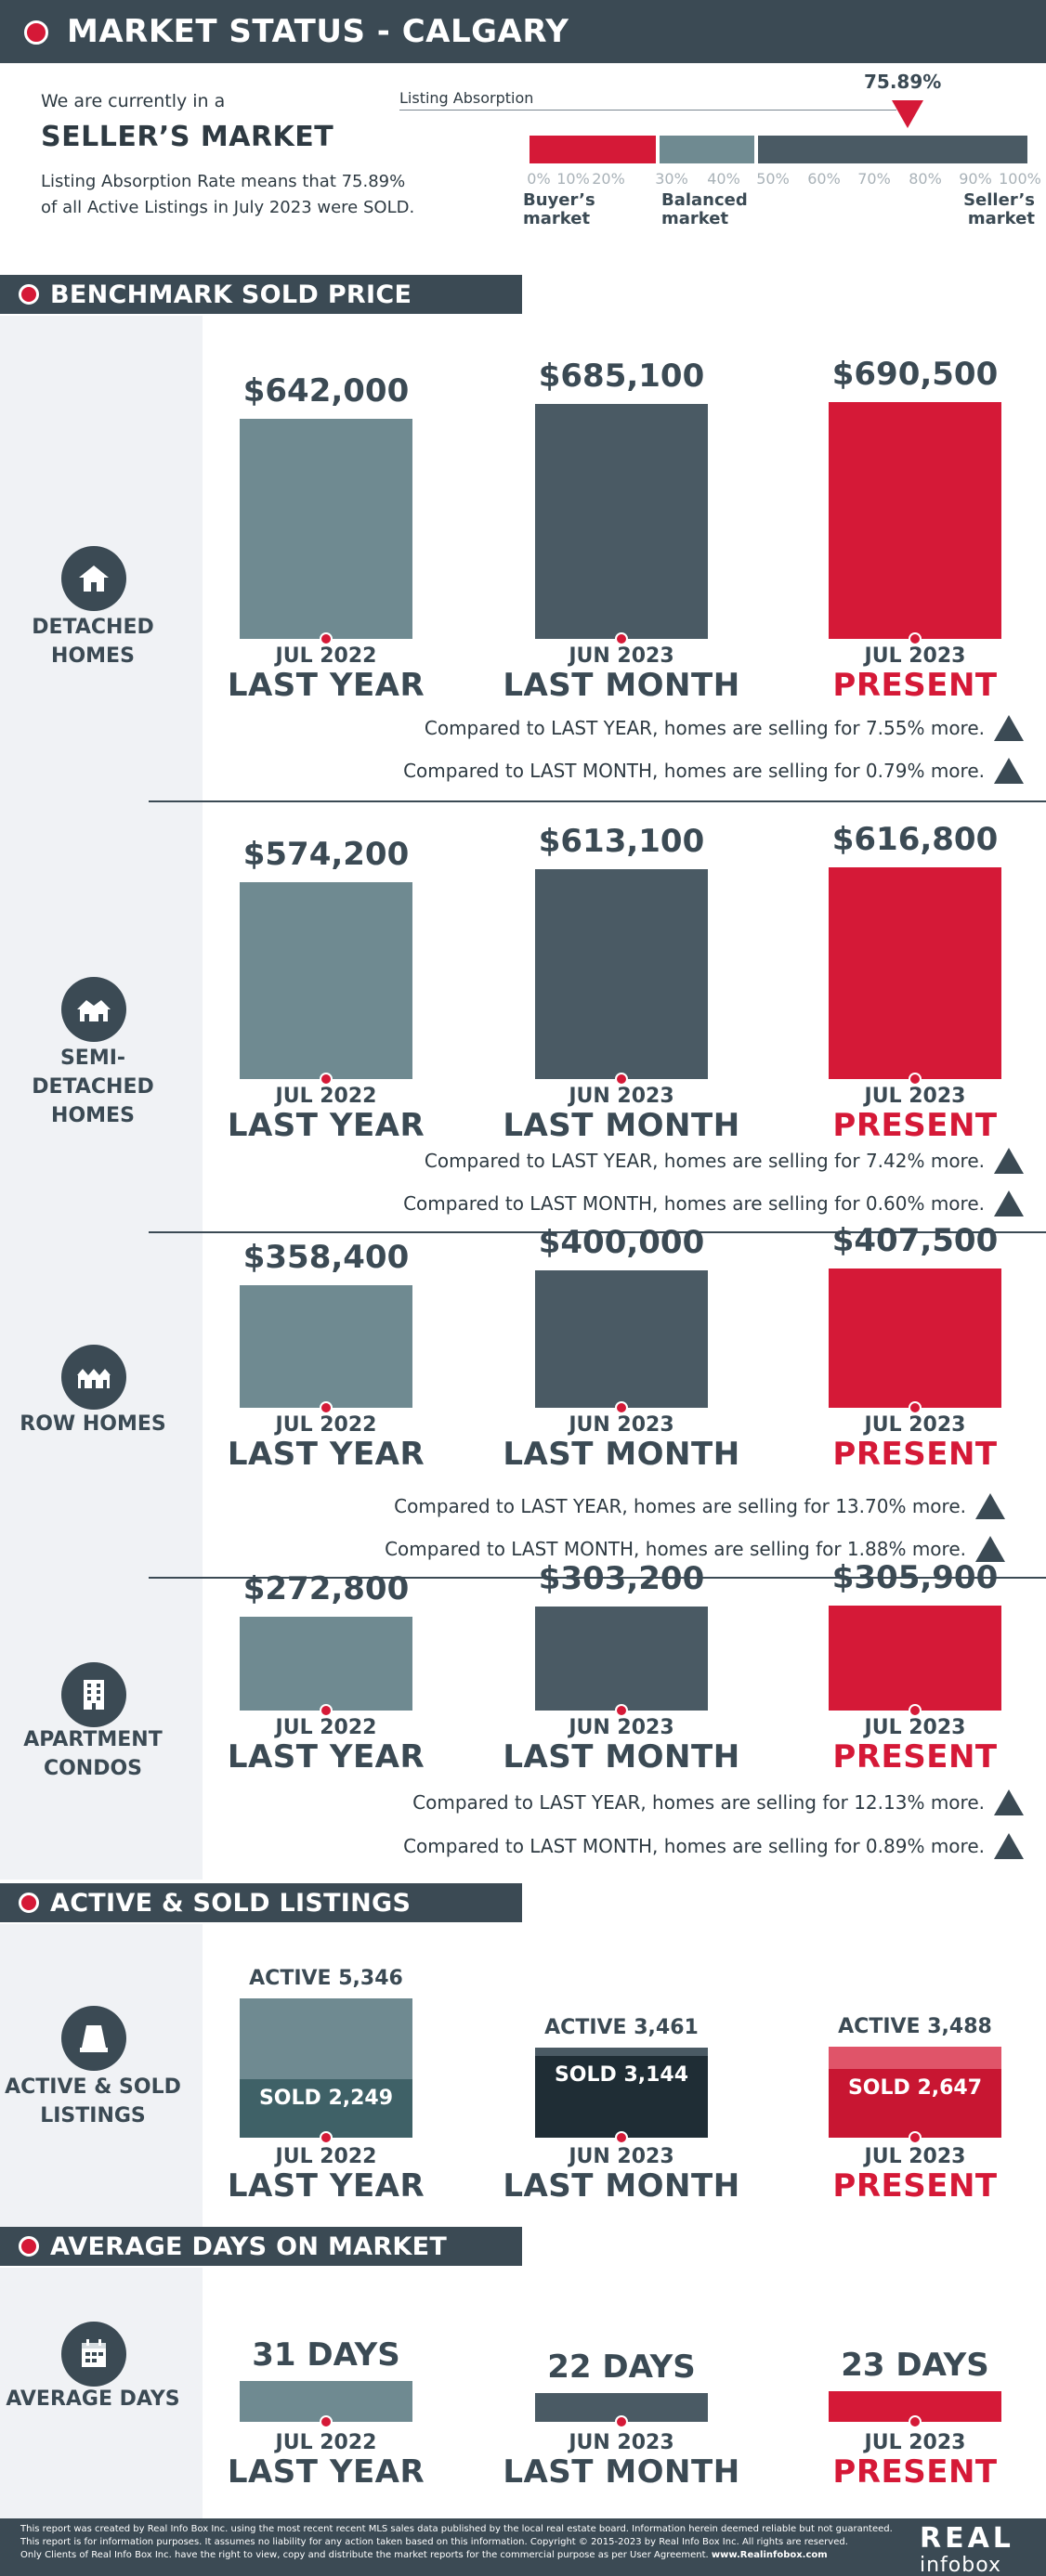 The image size is (1046, 2576). I want to click on price-value-label: $685,100, so click(621, 376).